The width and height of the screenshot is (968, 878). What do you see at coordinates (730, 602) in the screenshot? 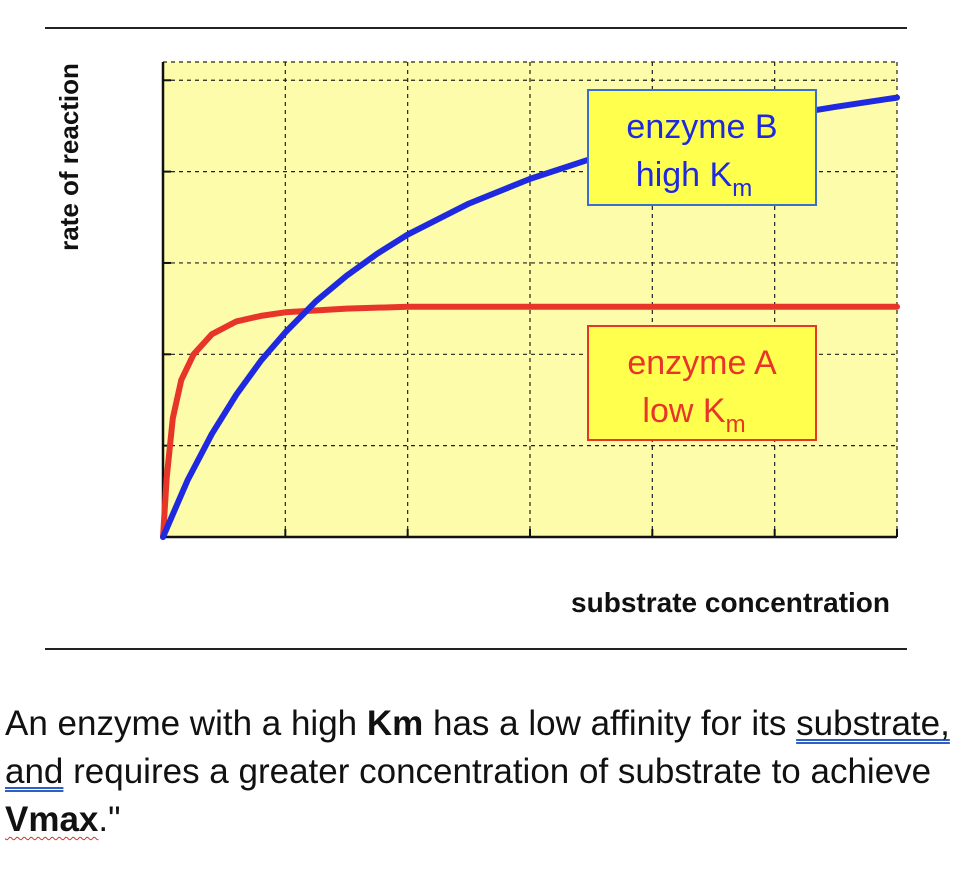
I see `x-axis-label: substrate concentration` at bounding box center [730, 602].